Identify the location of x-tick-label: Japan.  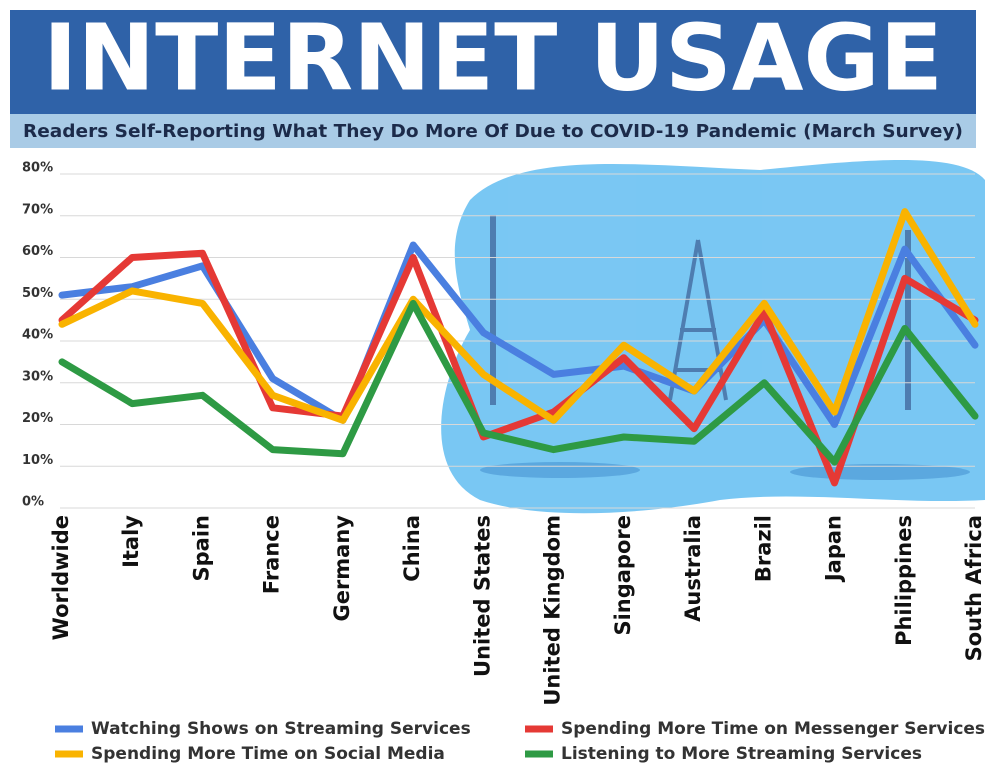
(834, 549).